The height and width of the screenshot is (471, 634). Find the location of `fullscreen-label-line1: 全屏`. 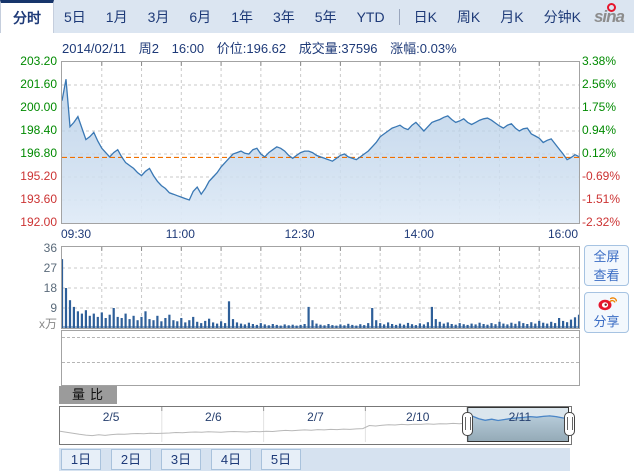

fullscreen-label-line1: 全屏 is located at coordinates (606, 256).